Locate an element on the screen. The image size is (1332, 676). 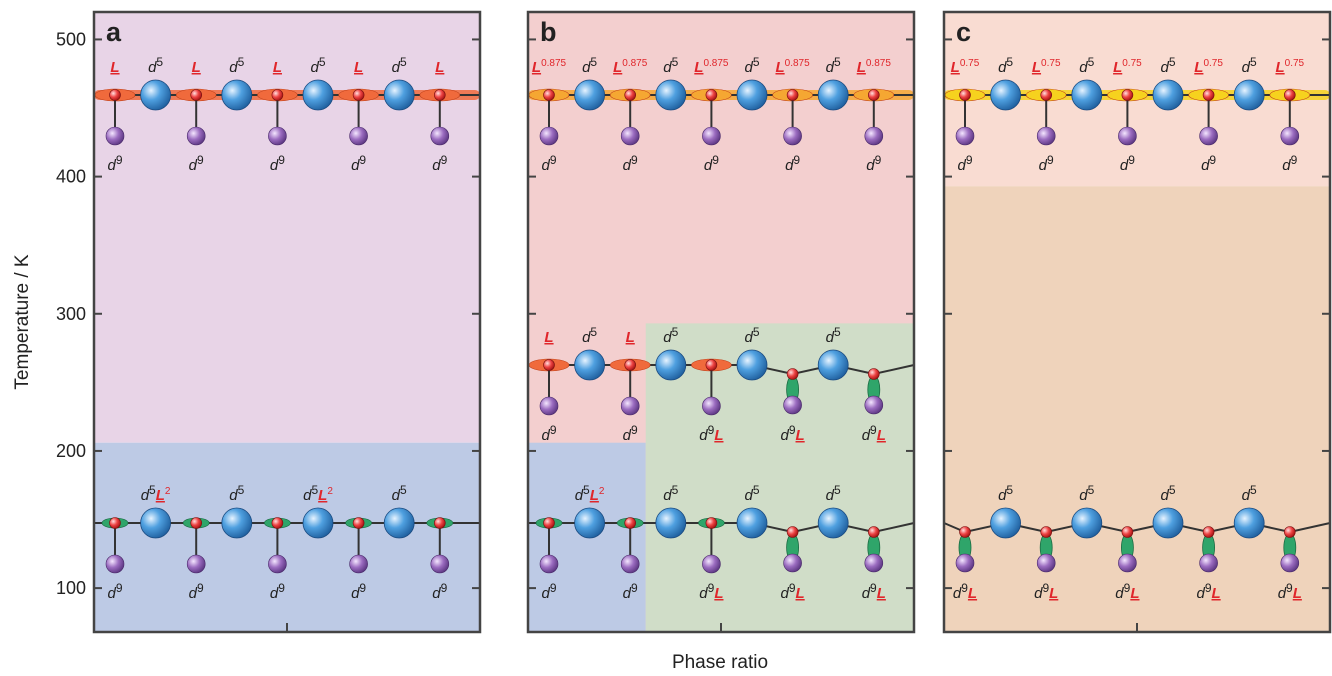
atom-label: L0.75 is located at coordinates (1289, 67).